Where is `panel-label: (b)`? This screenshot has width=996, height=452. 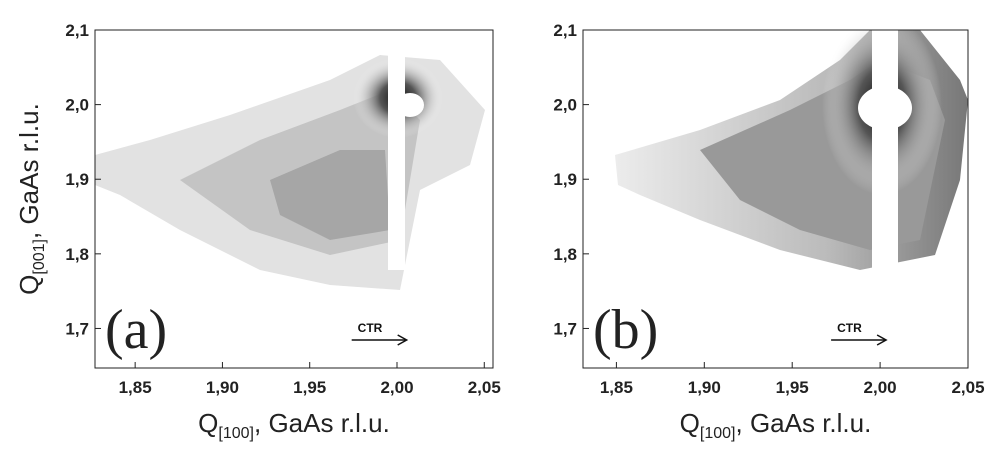
panel-label: (b) is located at coordinates (625, 330).